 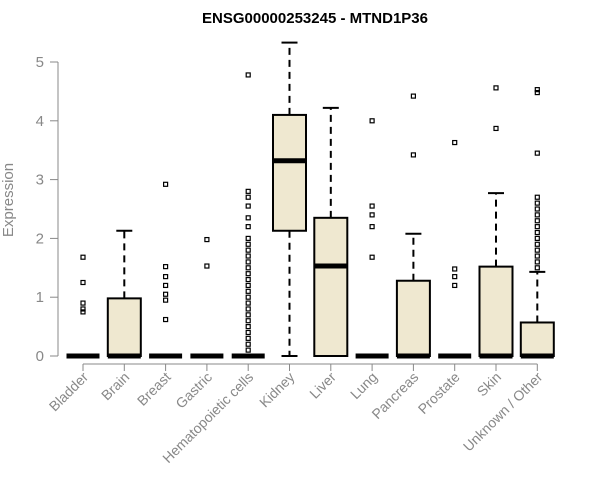 I want to click on box-liver, so click(x=331, y=231).